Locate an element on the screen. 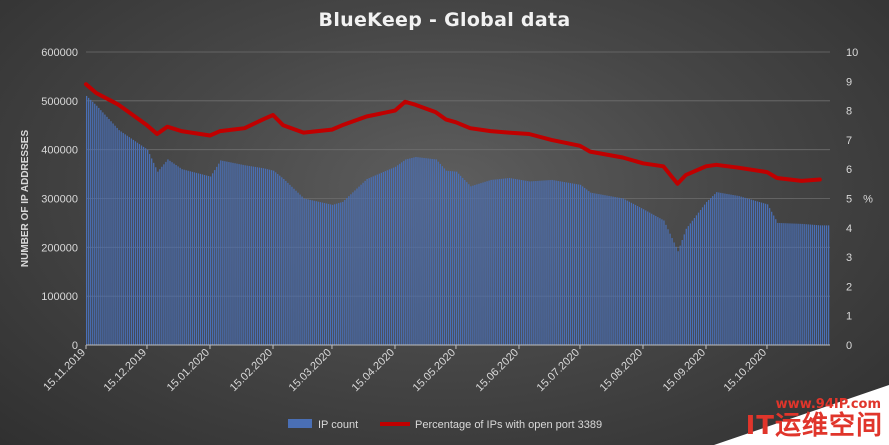 The width and height of the screenshot is (889, 445). y2-tick-label: 6 is located at coordinates (849, 170).